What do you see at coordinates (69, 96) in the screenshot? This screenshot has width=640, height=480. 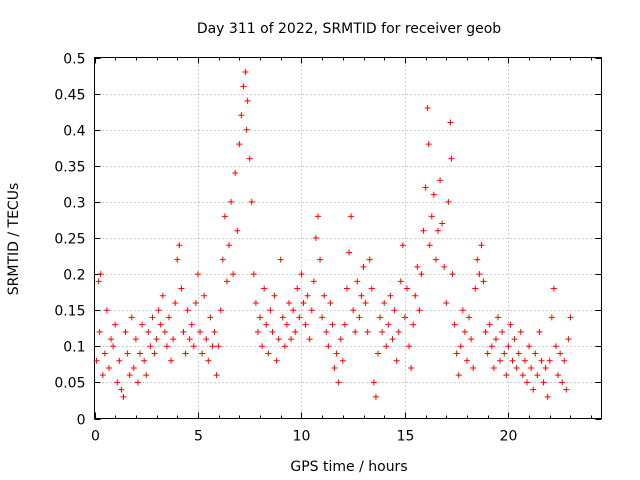 I see `y-tick-label: 0.45` at bounding box center [69, 96].